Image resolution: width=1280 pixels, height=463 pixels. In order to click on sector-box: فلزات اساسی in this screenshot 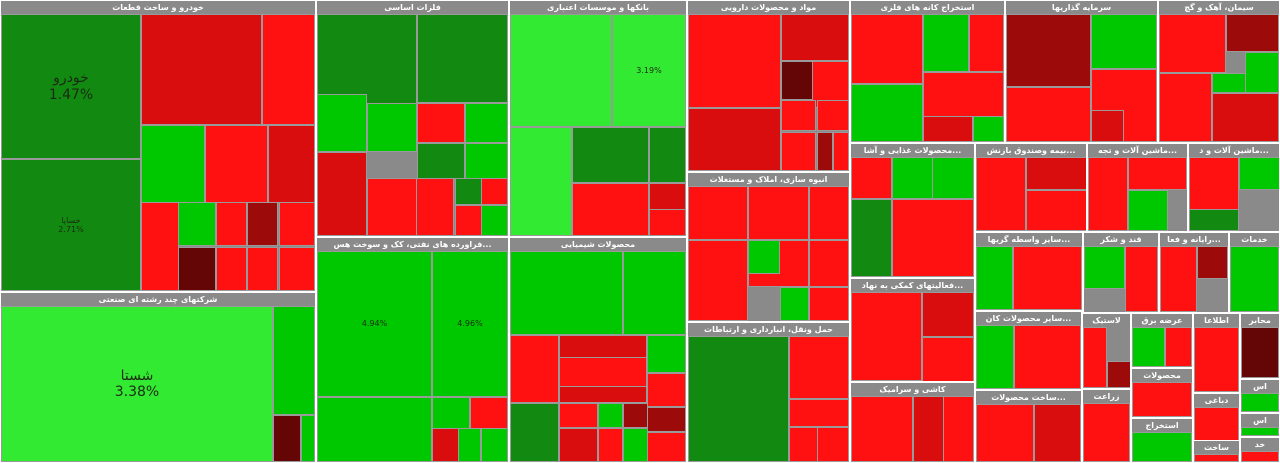, I will do `click(412, 118)`.